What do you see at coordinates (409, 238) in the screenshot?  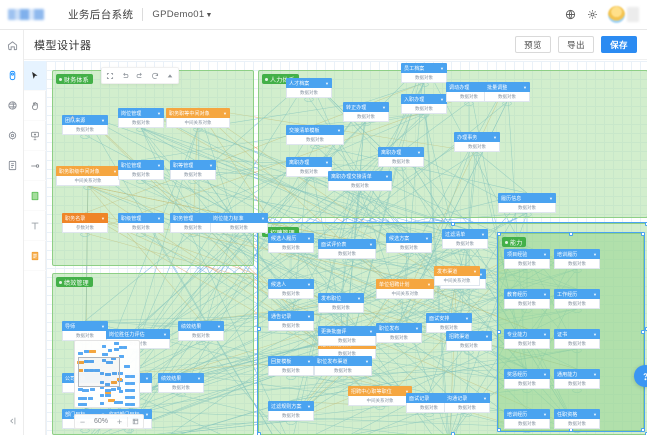 I see `node-header: 候选方案 ▼` at bounding box center [409, 238].